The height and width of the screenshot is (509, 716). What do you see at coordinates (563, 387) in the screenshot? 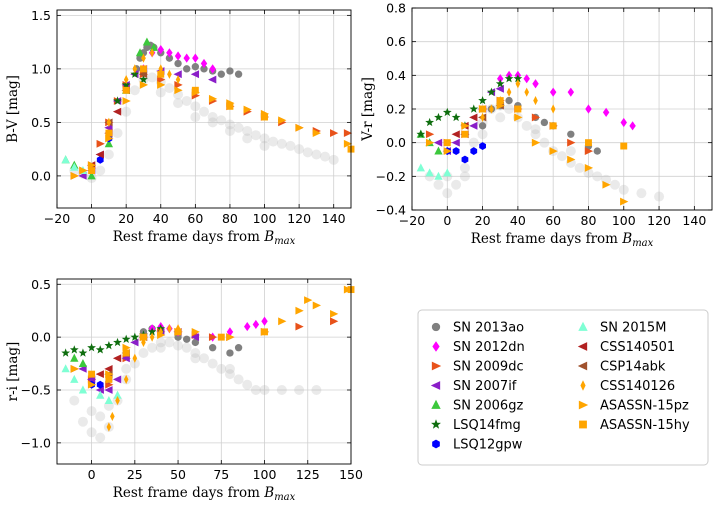
I see `legend-box` at bounding box center [563, 387].